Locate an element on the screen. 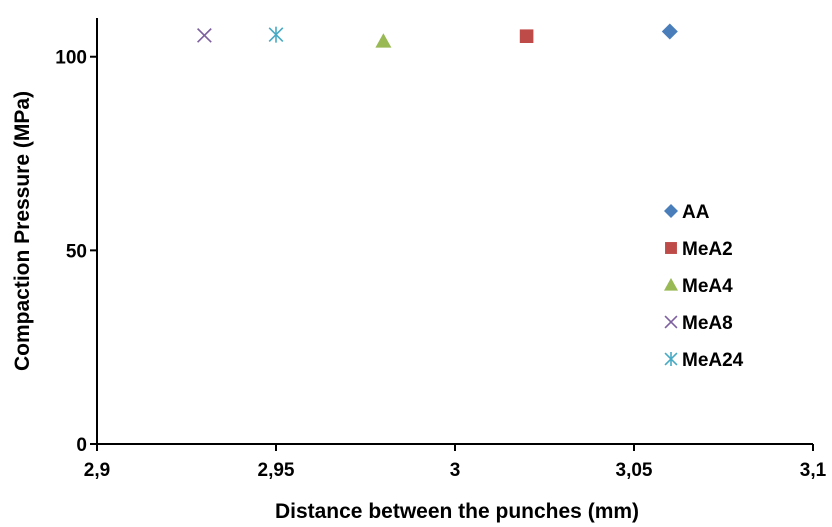 The height and width of the screenshot is (527, 832). y-tick-label: 50 is located at coordinates (76, 251).